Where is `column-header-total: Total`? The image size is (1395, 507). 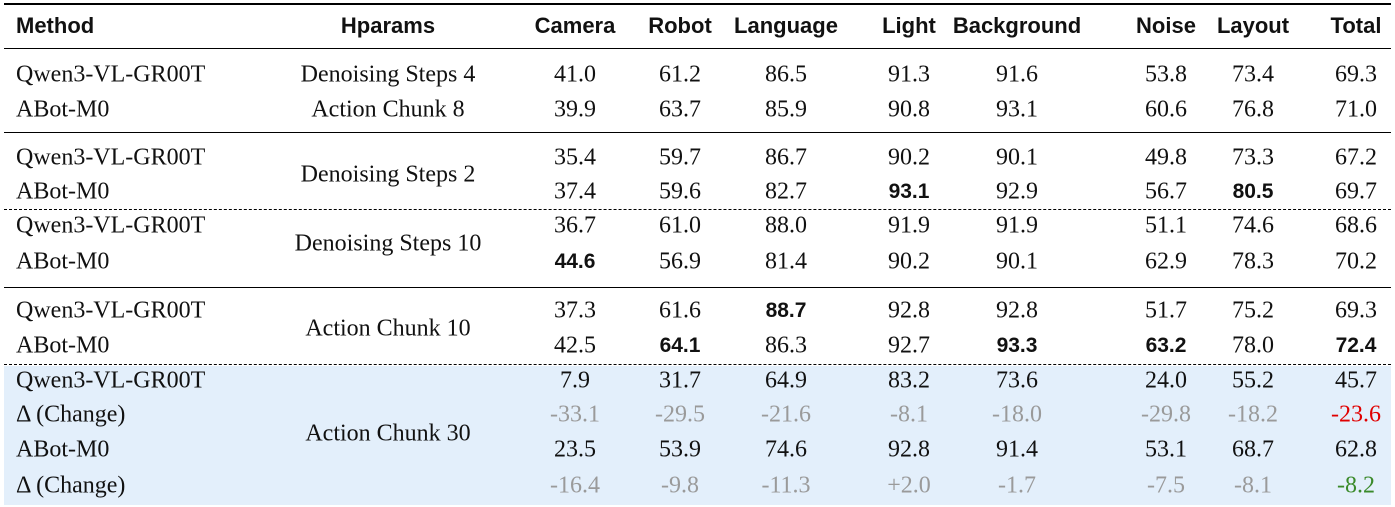
column-header-total: Total is located at coordinates (1356, 25).